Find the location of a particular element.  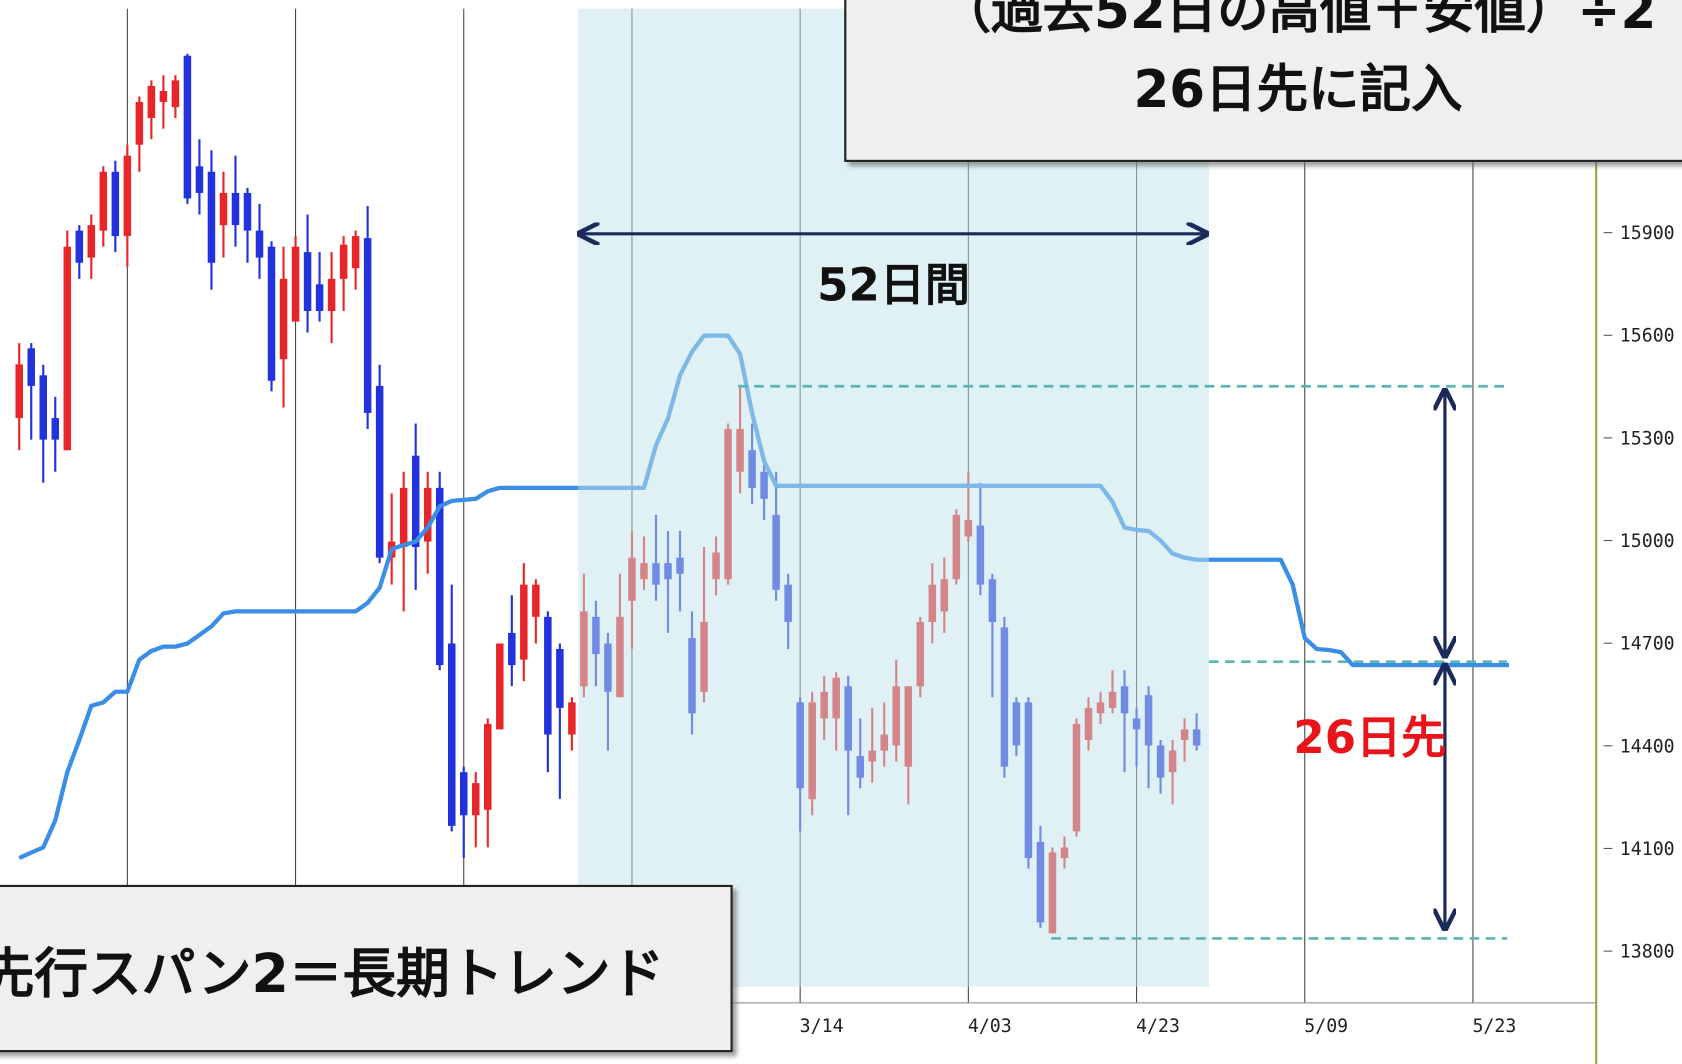

caption-box is located at coordinates (366, 968).